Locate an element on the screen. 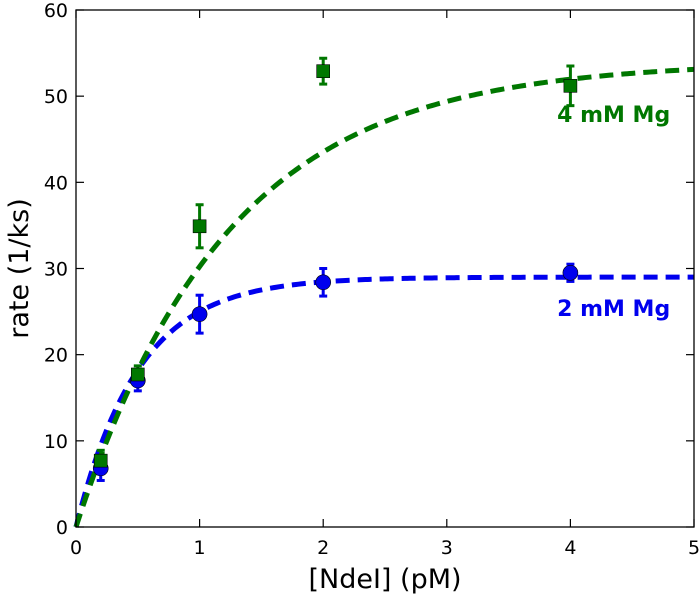 Image resolution: width=700 pixels, height=597 pixels. x-tick-label: 5 is located at coordinates (694, 548).